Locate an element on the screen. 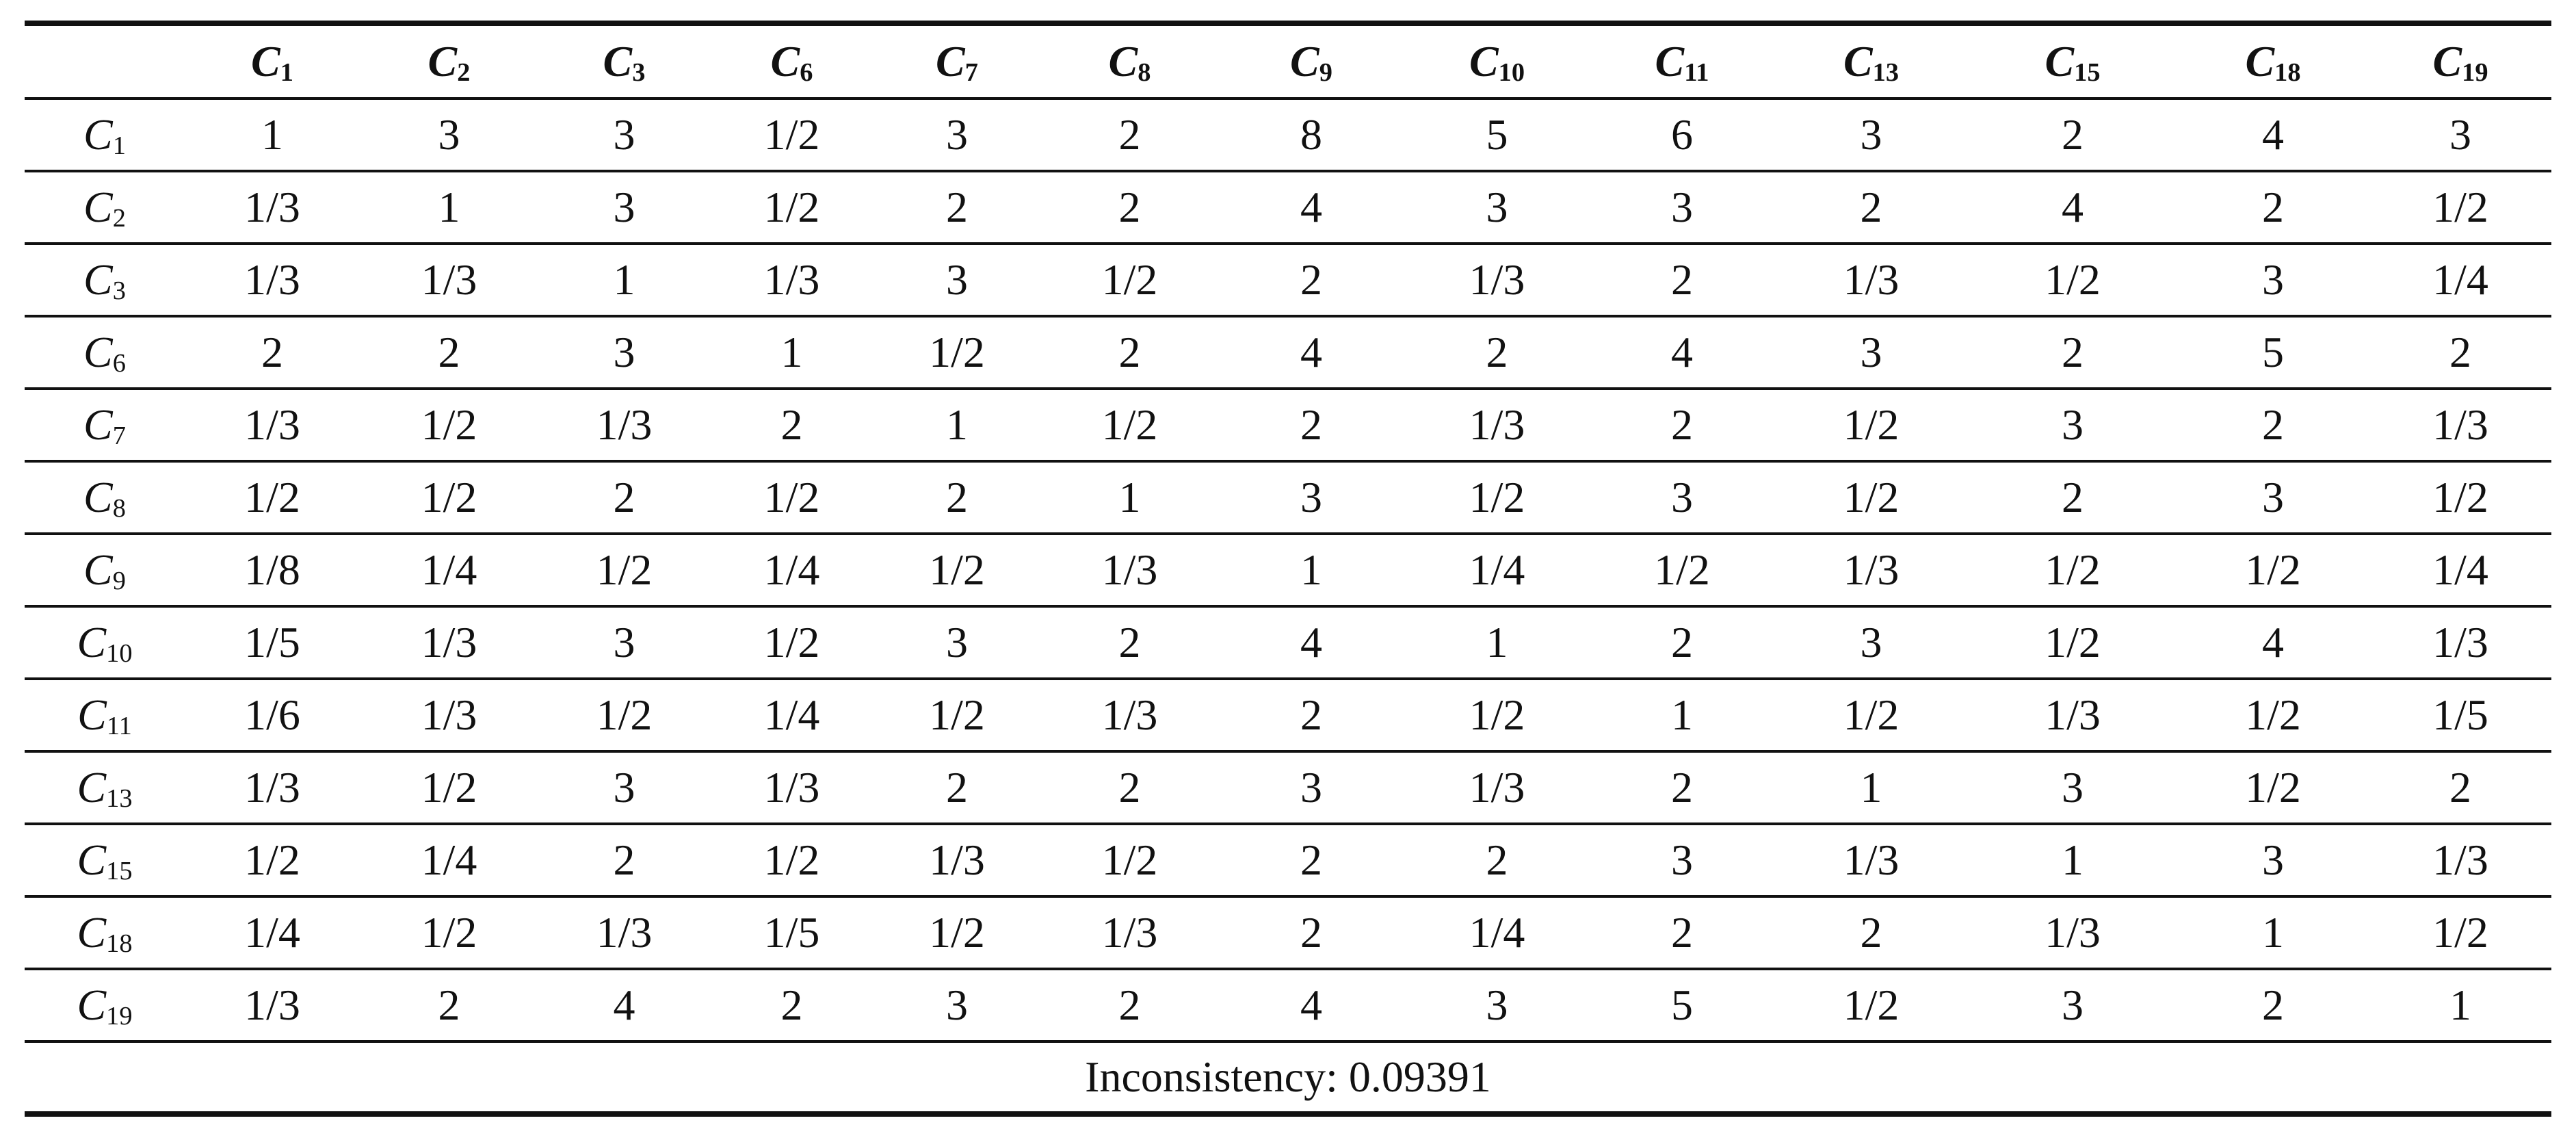 This screenshot has height=1140, width=2576. row-header: C15 is located at coordinates (105, 861).